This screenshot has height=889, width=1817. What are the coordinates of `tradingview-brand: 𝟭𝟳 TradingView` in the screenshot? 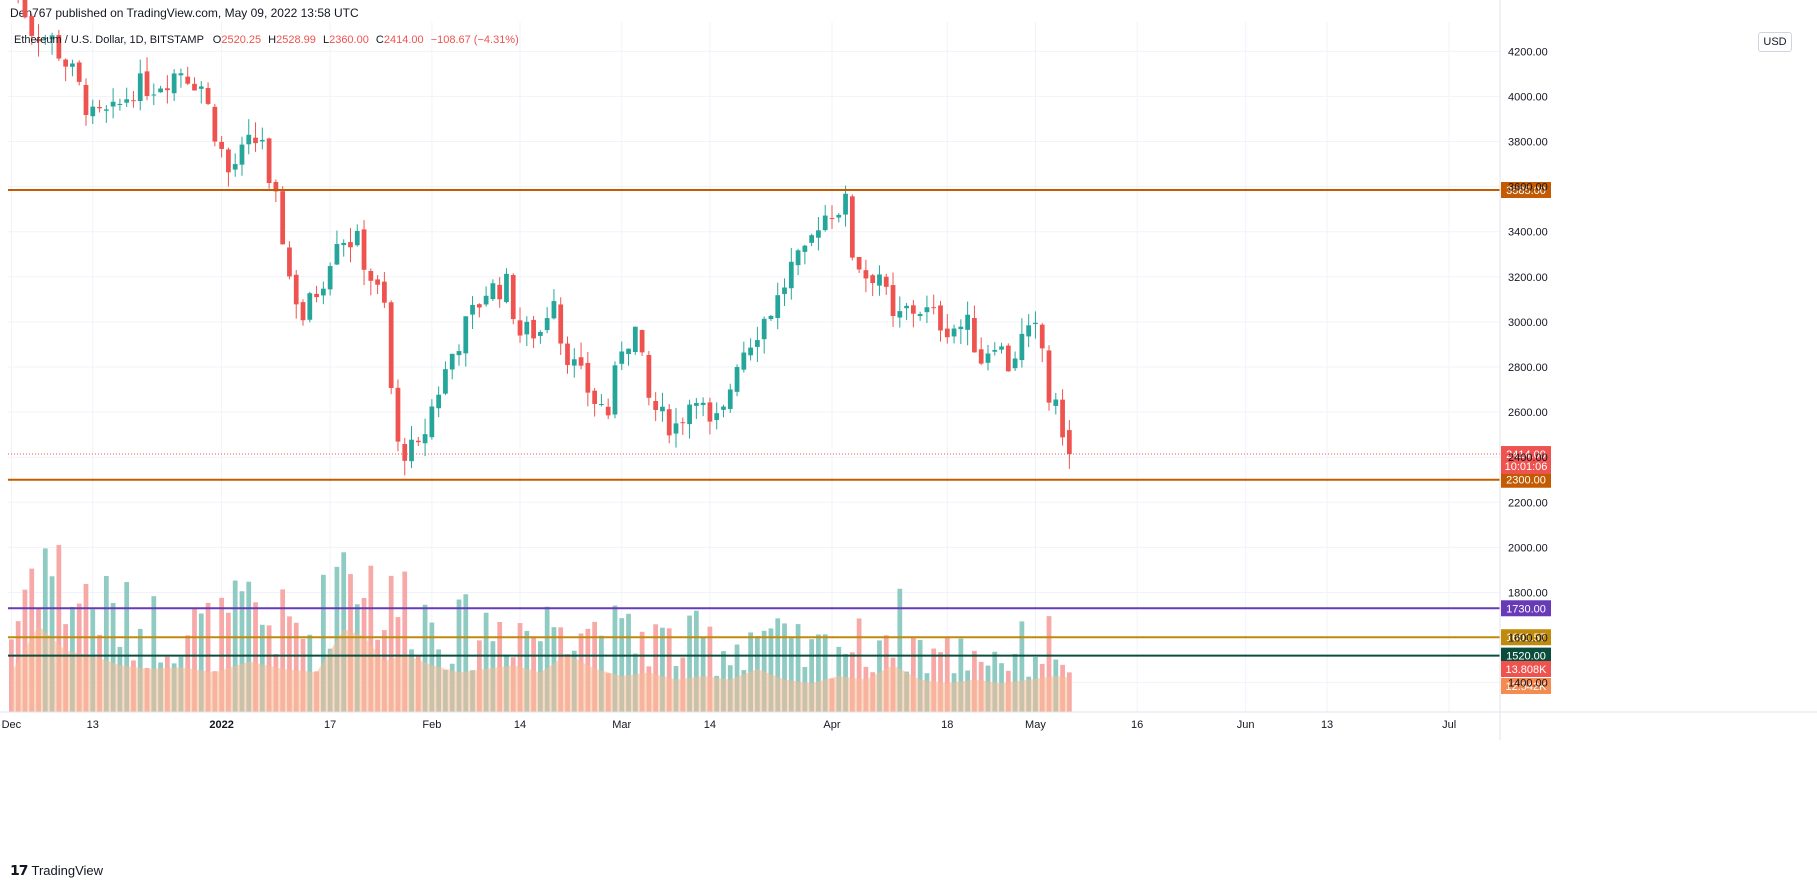 It's located at (56, 870).